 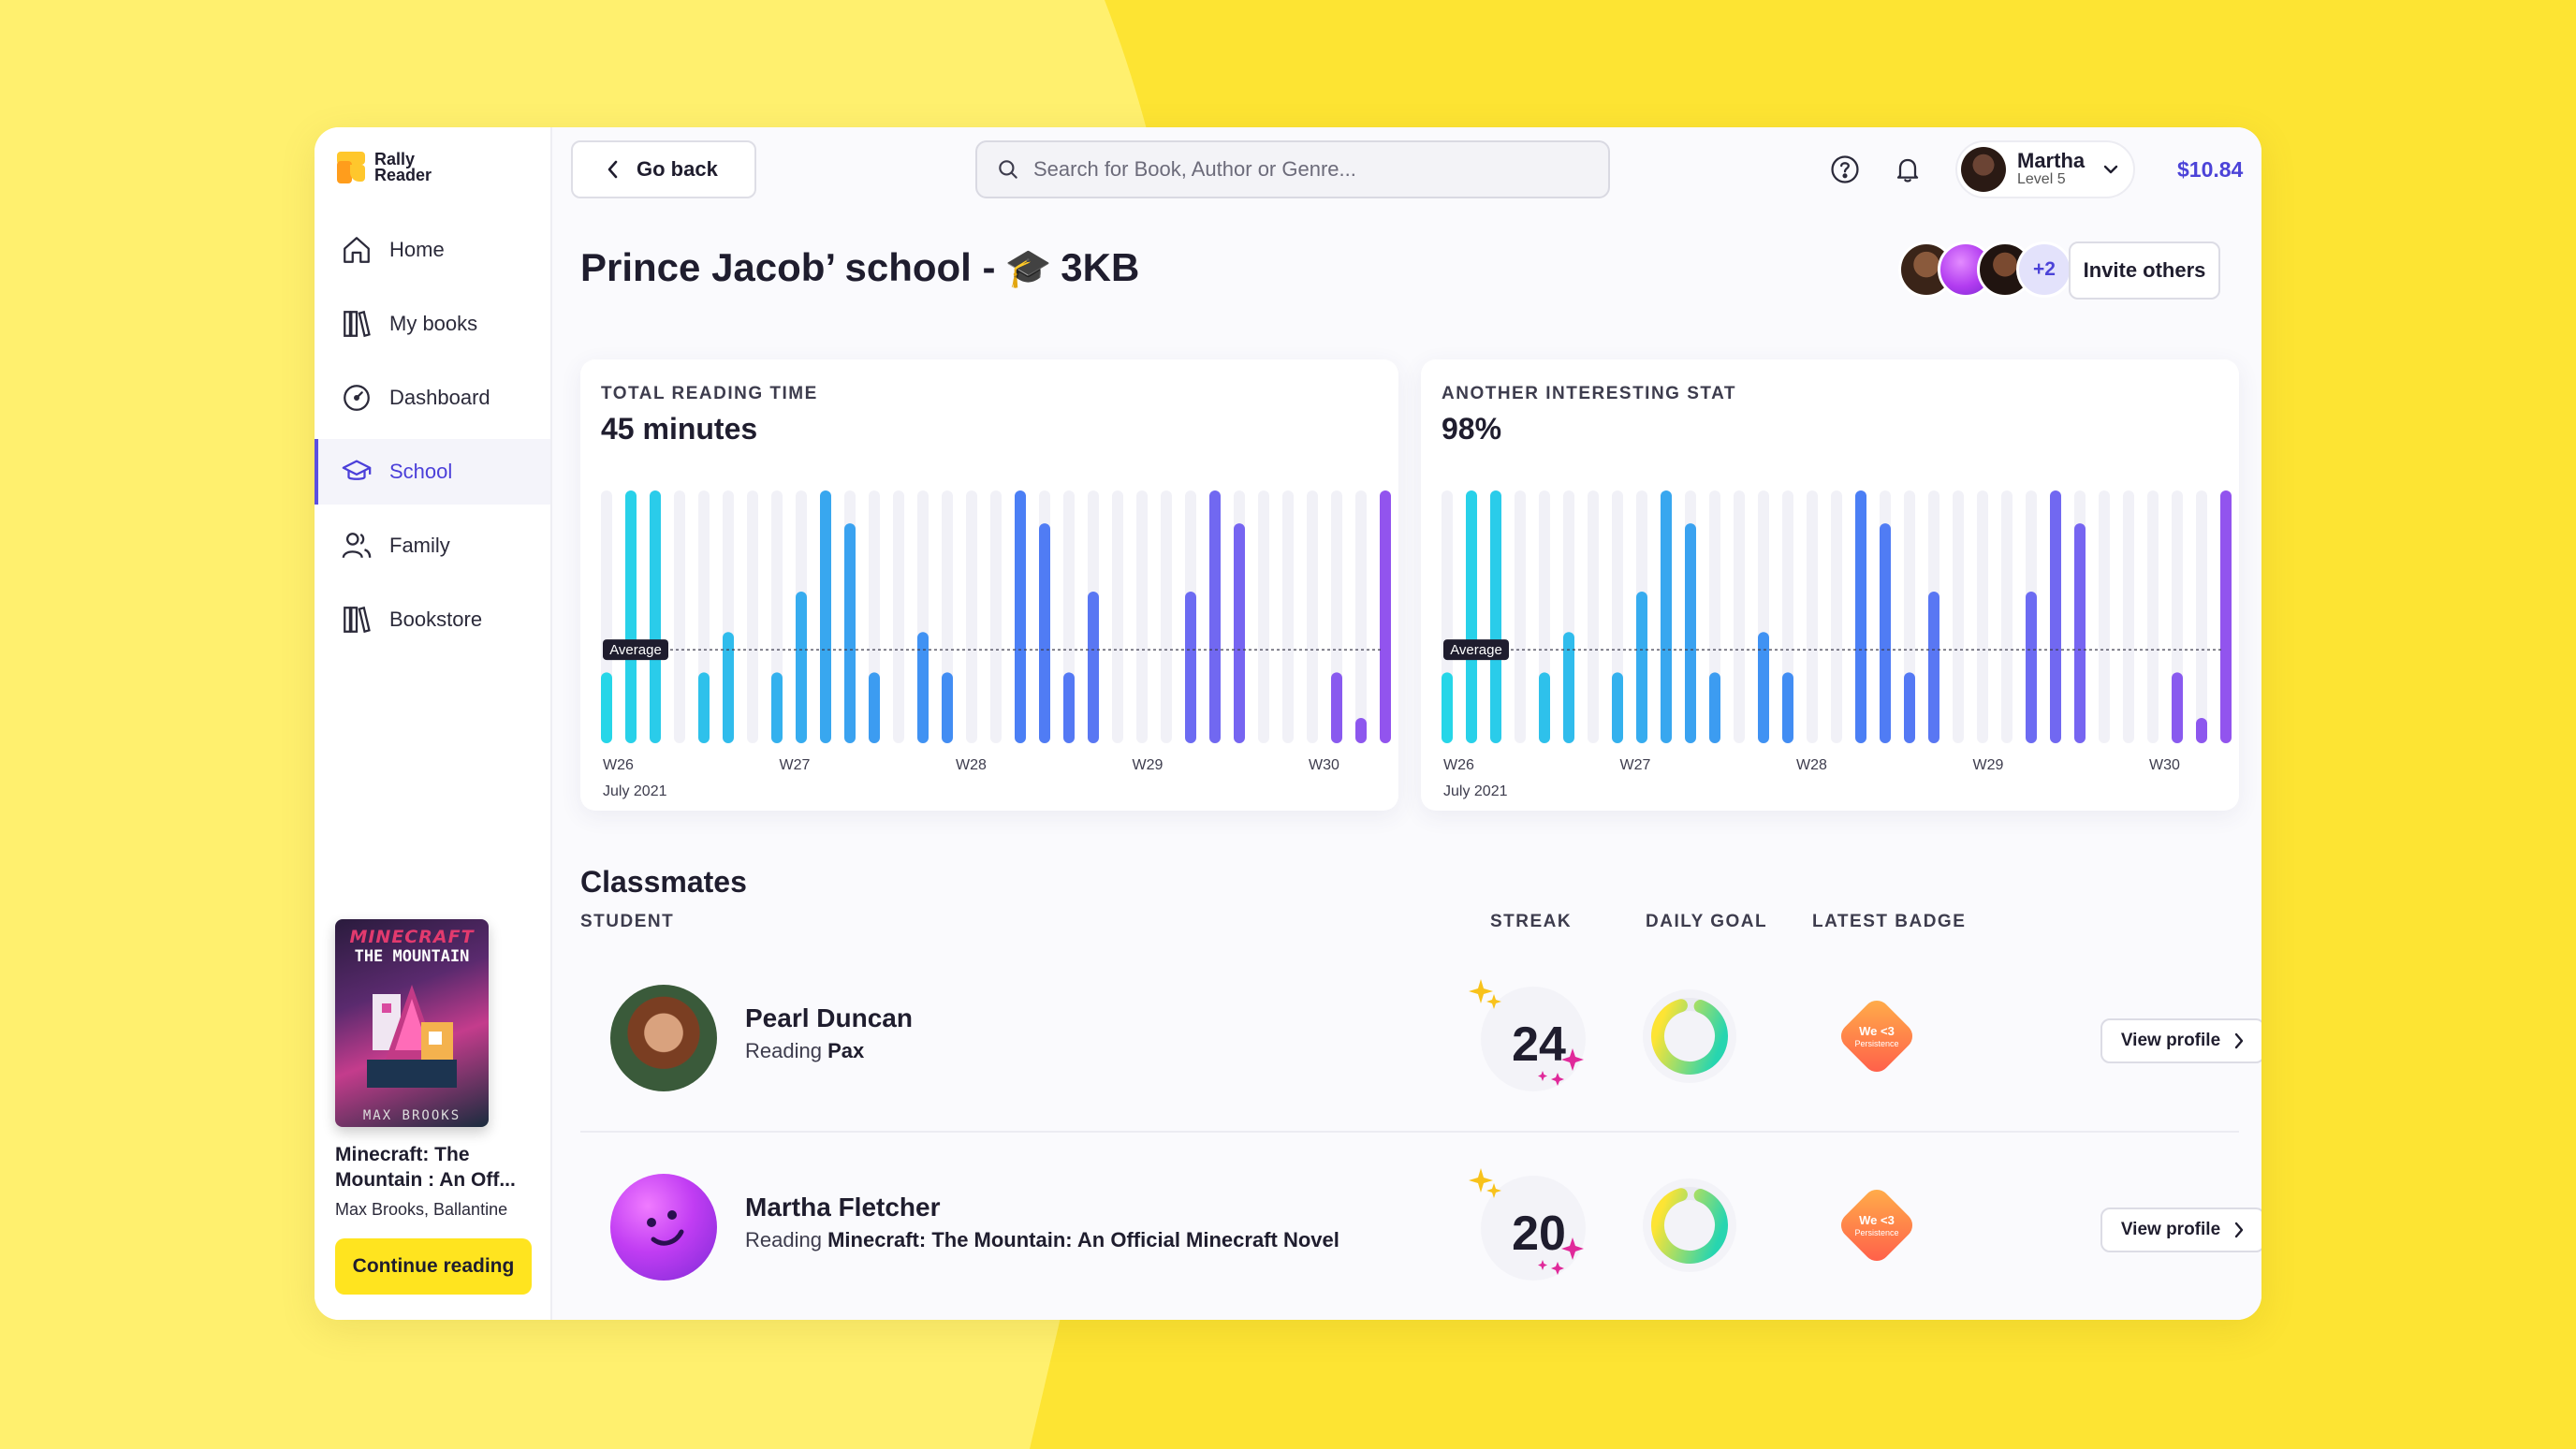 What do you see at coordinates (627, 921) in the screenshot?
I see `column-header-student: STUDENT` at bounding box center [627, 921].